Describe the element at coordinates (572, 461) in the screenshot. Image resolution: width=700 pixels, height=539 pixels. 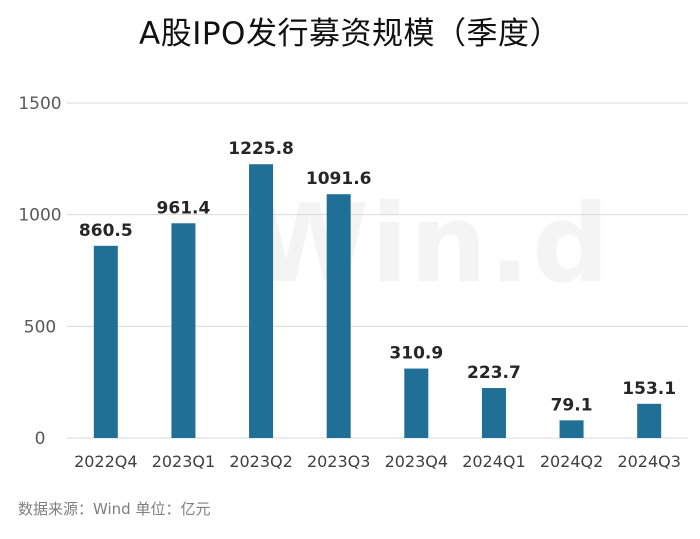
I see `x-tick-label: 2024Q2` at that location.